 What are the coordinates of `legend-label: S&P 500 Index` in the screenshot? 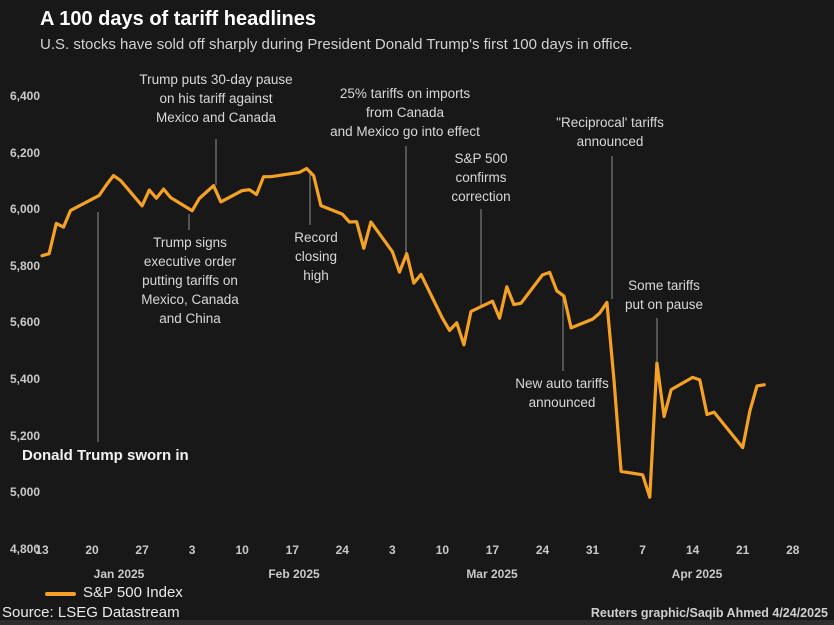 It's located at (133, 592).